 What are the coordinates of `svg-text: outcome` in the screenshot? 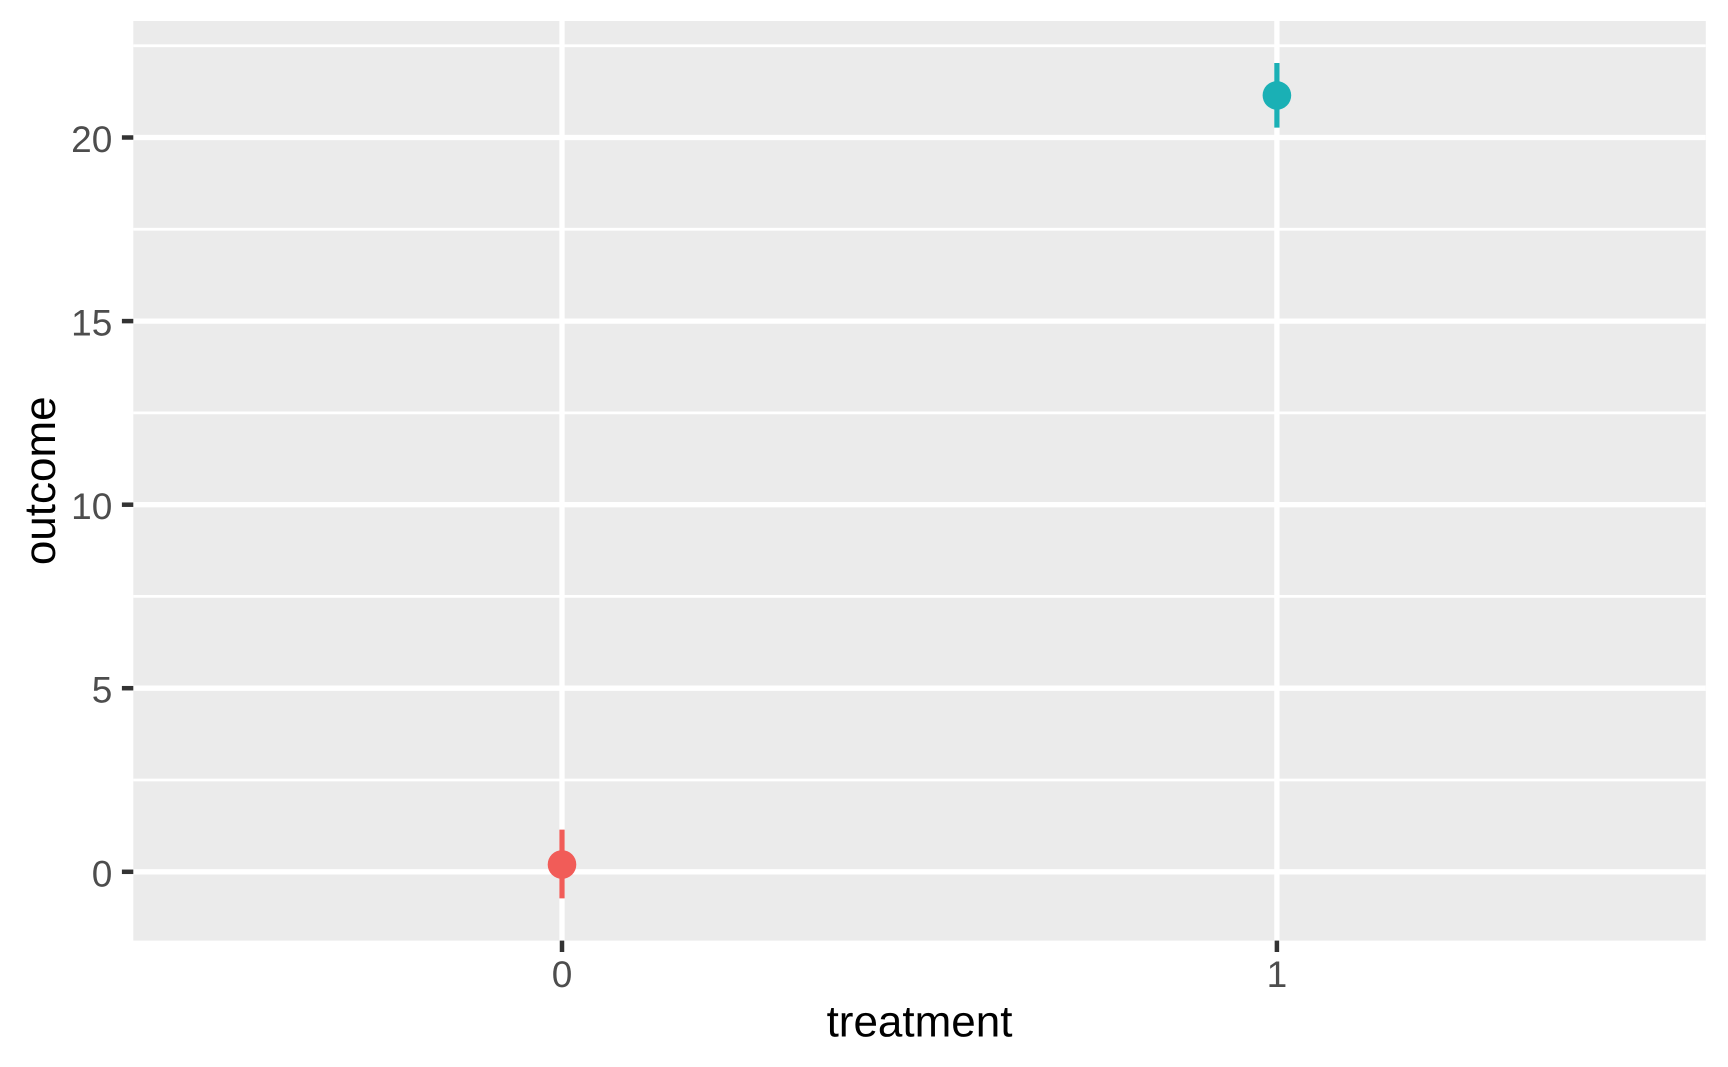 It's located at (40, 480).